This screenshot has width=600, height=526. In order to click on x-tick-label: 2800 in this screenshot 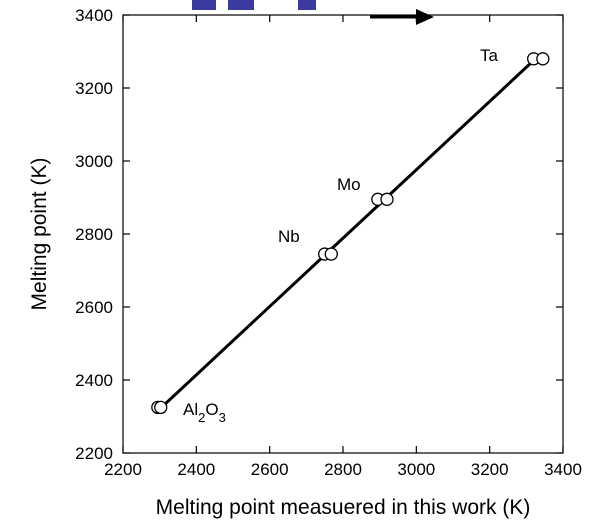, I will do `click(343, 469)`.